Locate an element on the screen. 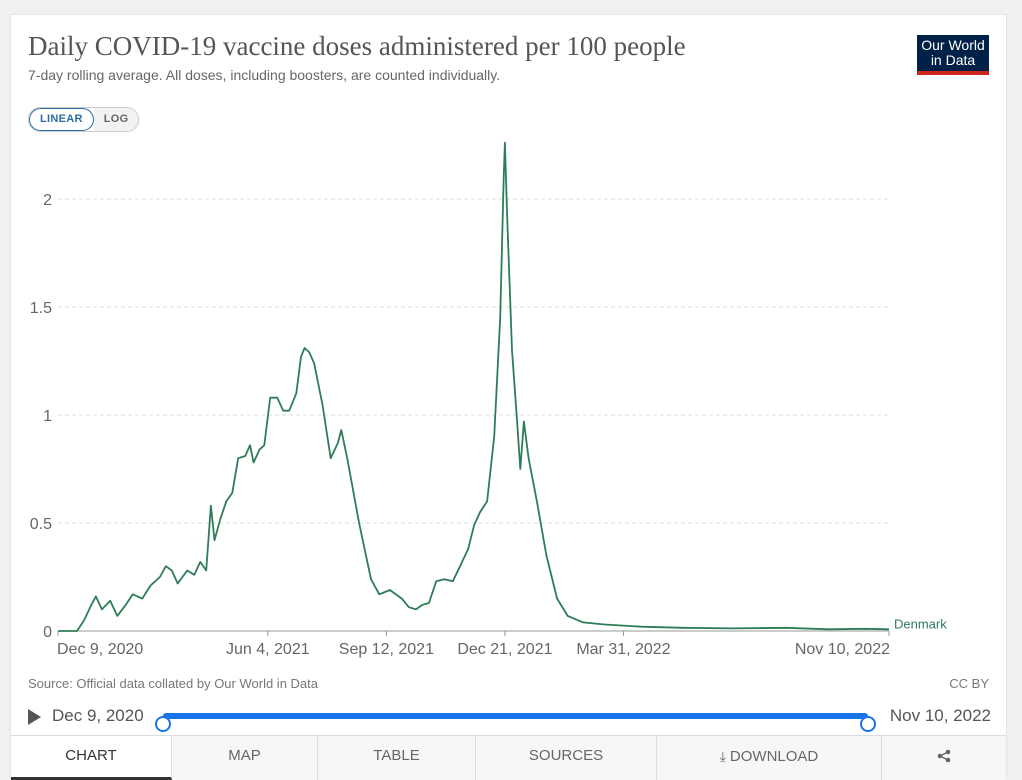 The height and width of the screenshot is (780, 1022). share-button is located at coordinates (944, 758).